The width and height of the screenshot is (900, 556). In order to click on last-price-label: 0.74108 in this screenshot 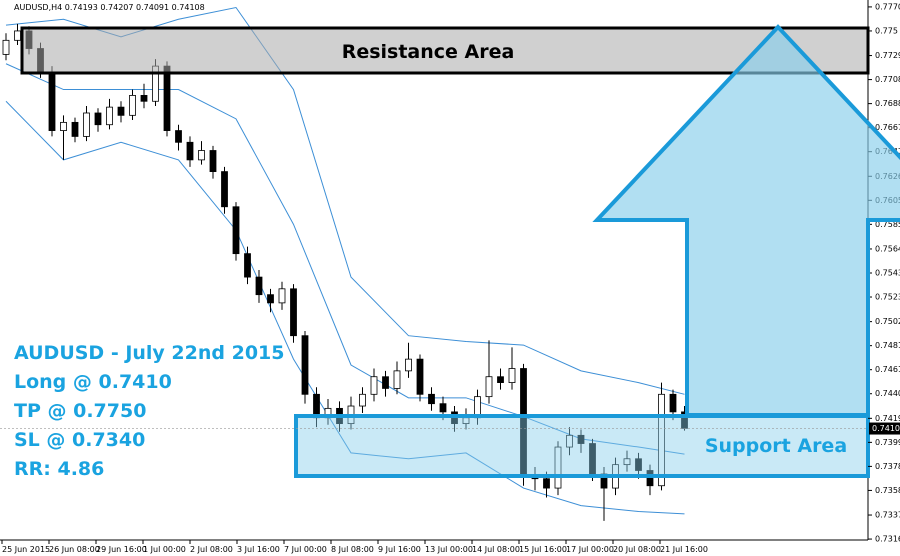, I will do `click(886, 428)`.